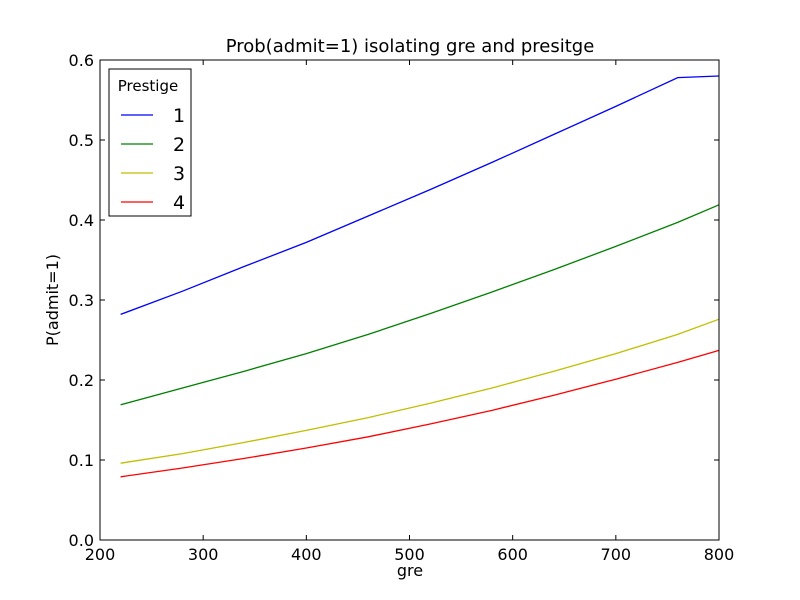 The width and height of the screenshot is (800, 600). Describe the element at coordinates (719, 554) in the screenshot. I see `x-tick-label: 800` at that location.